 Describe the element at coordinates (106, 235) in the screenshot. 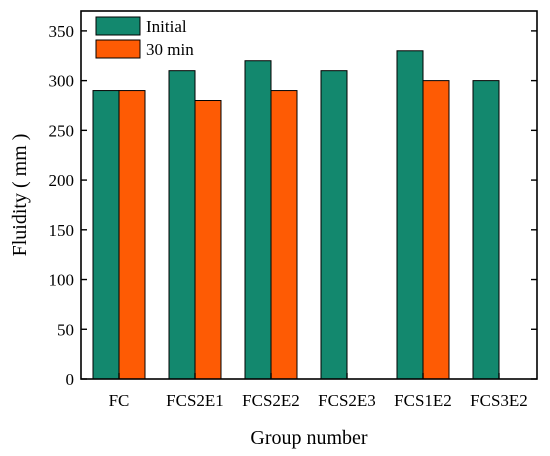

I see `bar-initial-fc` at that location.